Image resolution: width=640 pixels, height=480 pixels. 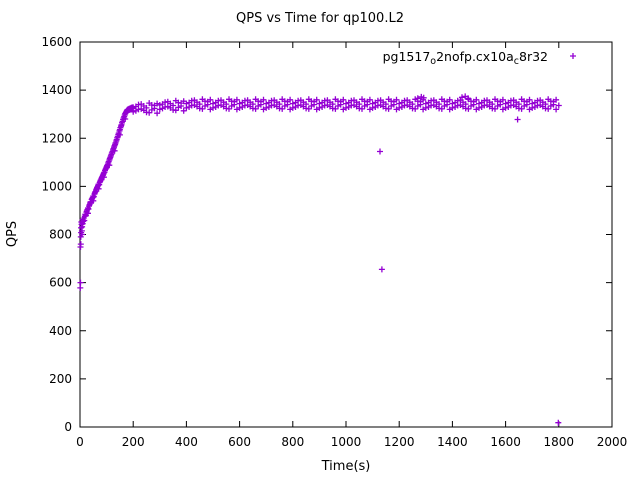 What do you see at coordinates (186, 442) in the screenshot?
I see `x-tick-label: 400` at bounding box center [186, 442].